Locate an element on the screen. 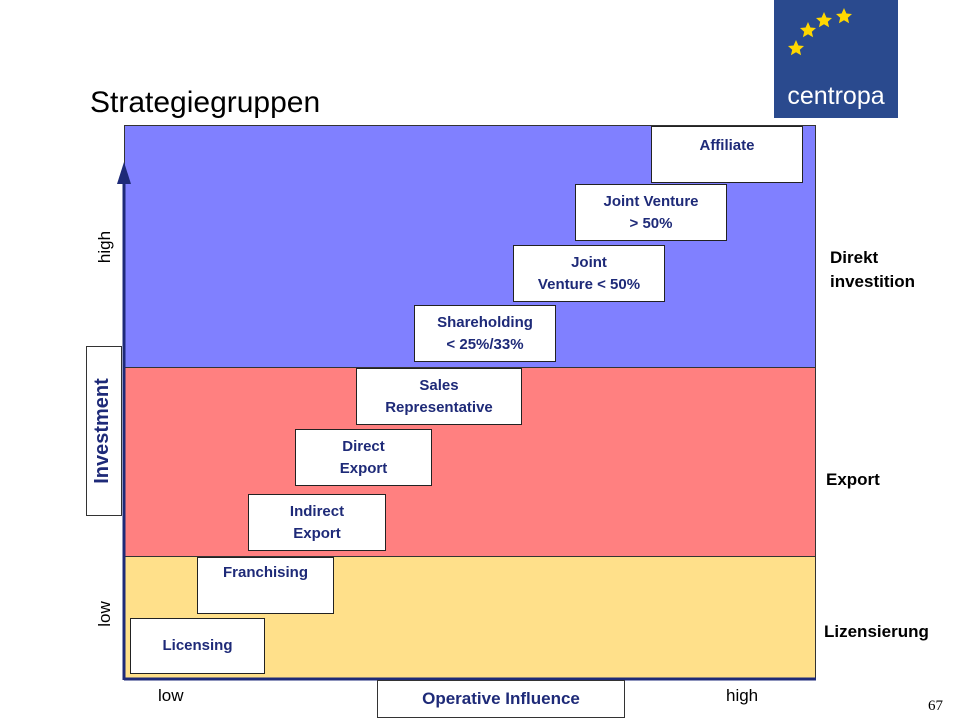  box-licensing-label: Licensing is located at coordinates (197, 645).